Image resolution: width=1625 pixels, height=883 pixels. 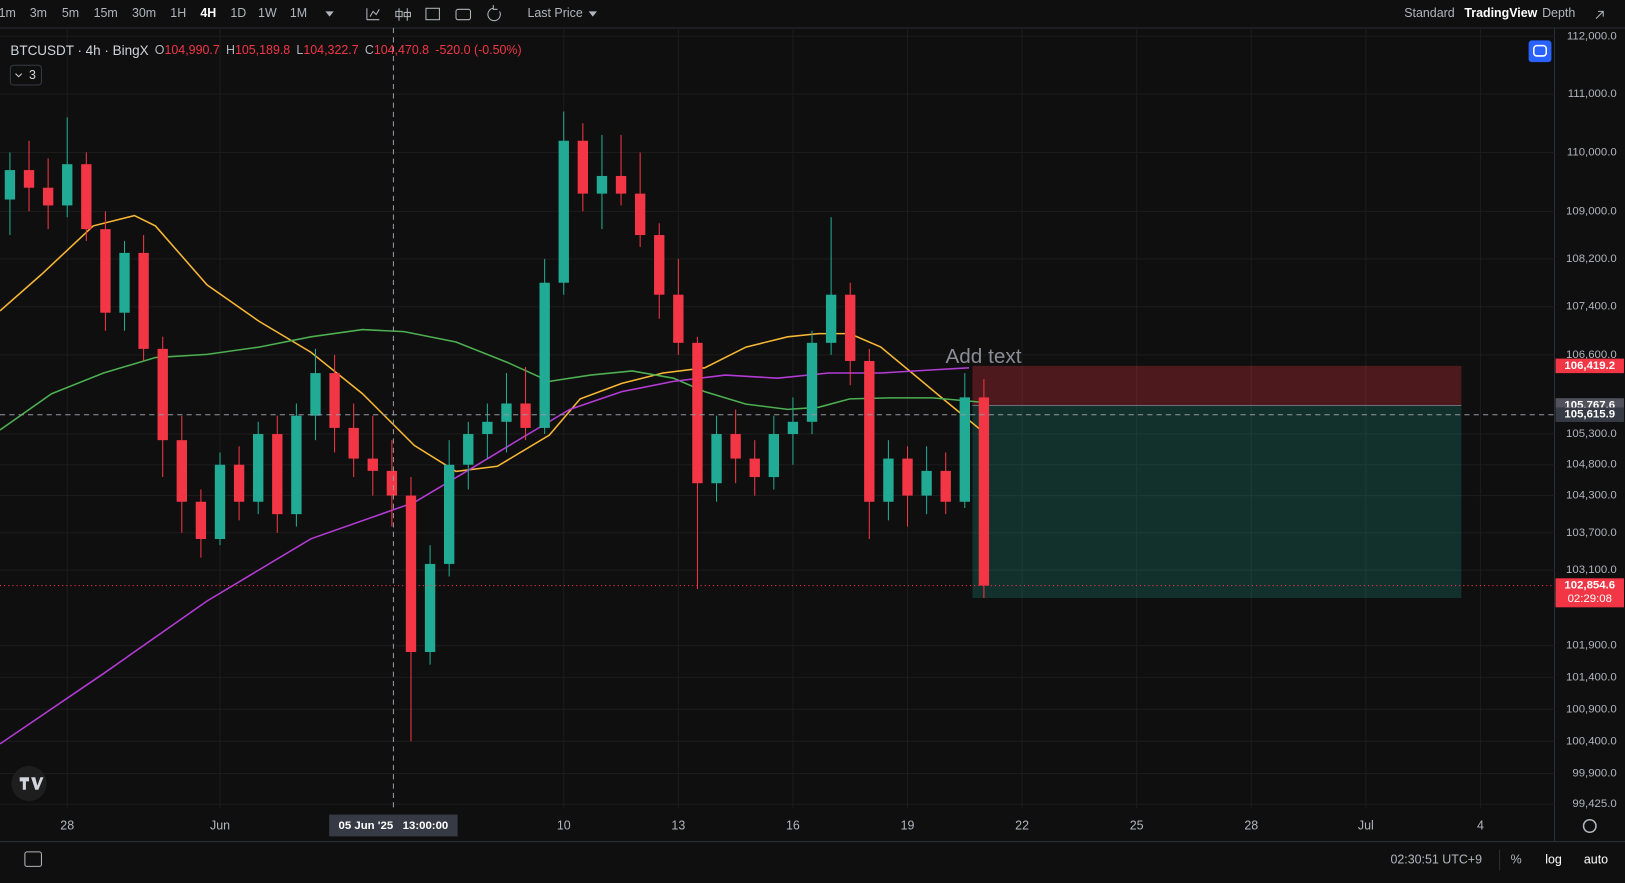 I want to click on template-icon, so click(x=432, y=14).